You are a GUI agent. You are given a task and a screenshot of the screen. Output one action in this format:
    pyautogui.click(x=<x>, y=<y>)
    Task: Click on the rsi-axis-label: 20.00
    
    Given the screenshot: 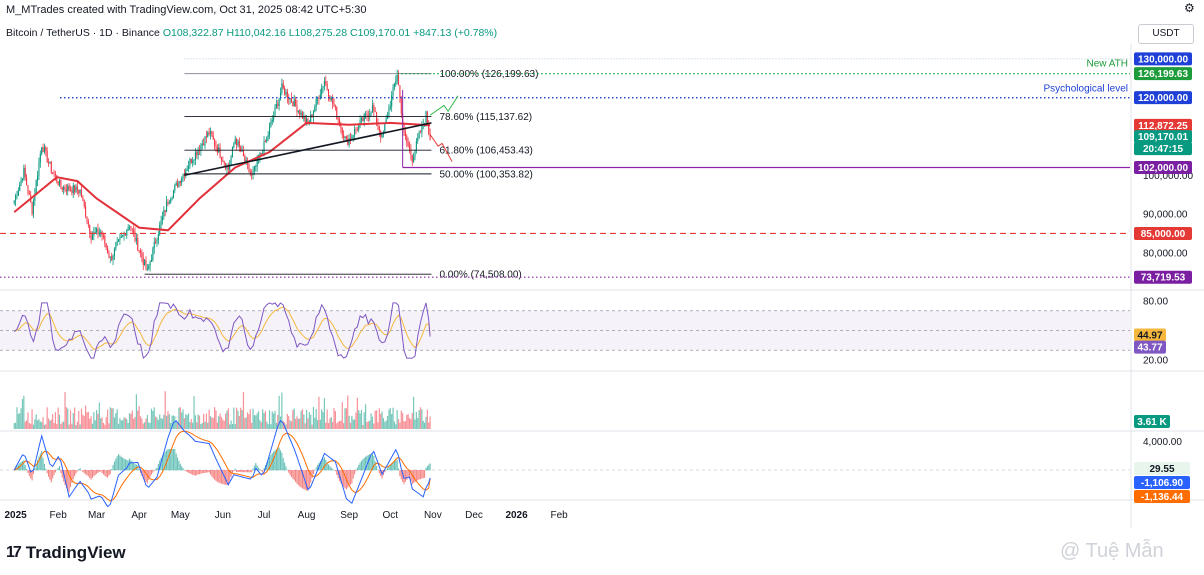 What is the action you would take?
    pyautogui.click(x=1155, y=361)
    